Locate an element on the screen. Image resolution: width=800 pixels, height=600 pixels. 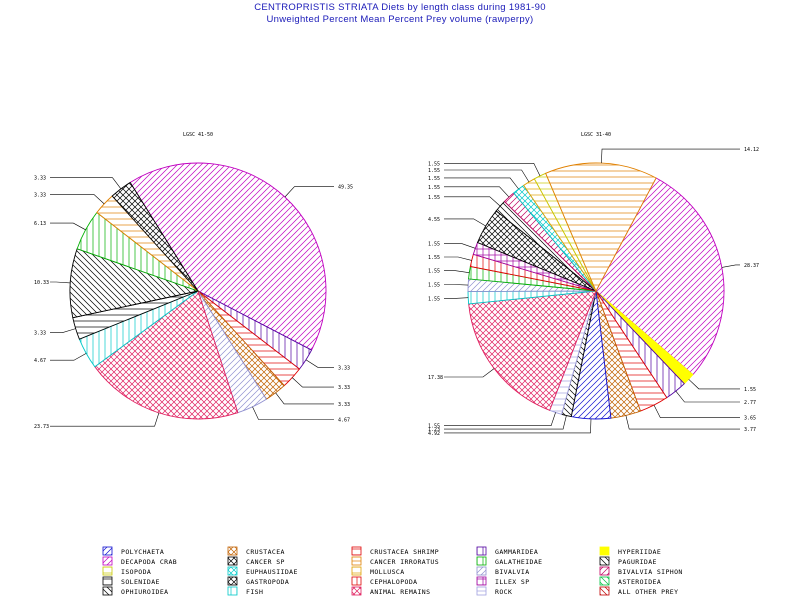
slice-value-label: 23.73 is located at coordinates (41, 427).